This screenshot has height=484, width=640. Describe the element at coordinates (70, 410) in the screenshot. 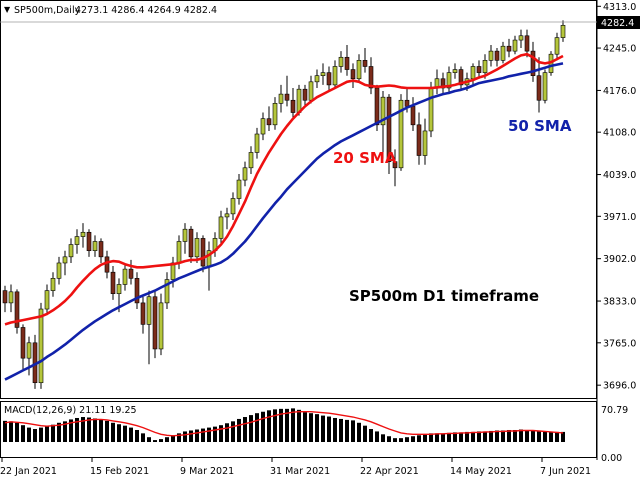

I see `macd-header: MACD(12,26,9) 21.11 19.25` at that location.